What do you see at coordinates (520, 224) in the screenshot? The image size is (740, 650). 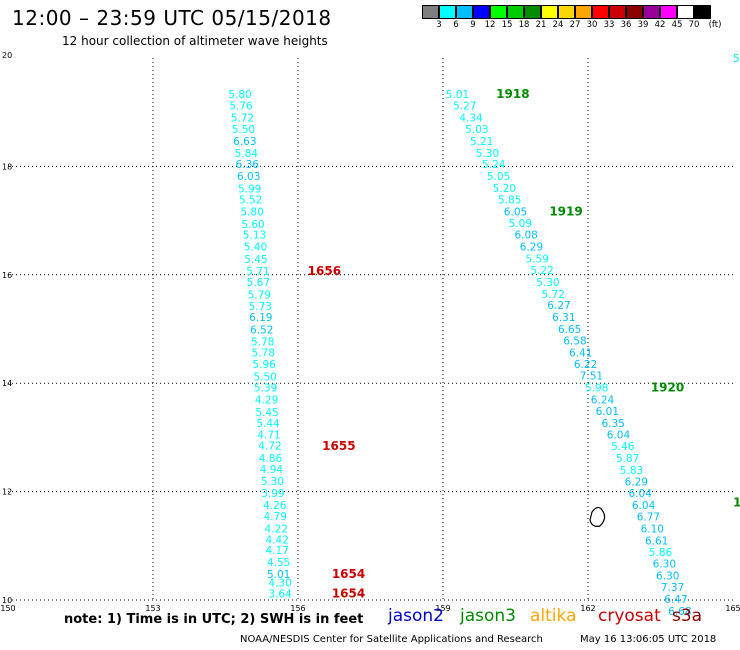 I see `wave-height-value: 5.09` at bounding box center [520, 224].